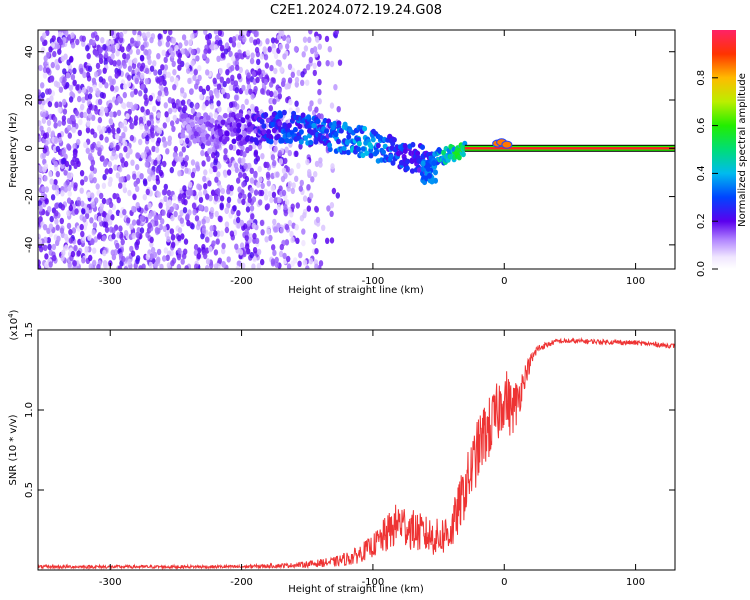 The image size is (750, 600). Describe the element at coordinates (13, 150) in the screenshot. I see `spectrogram-y-label: Frequency (Hz)` at that location.